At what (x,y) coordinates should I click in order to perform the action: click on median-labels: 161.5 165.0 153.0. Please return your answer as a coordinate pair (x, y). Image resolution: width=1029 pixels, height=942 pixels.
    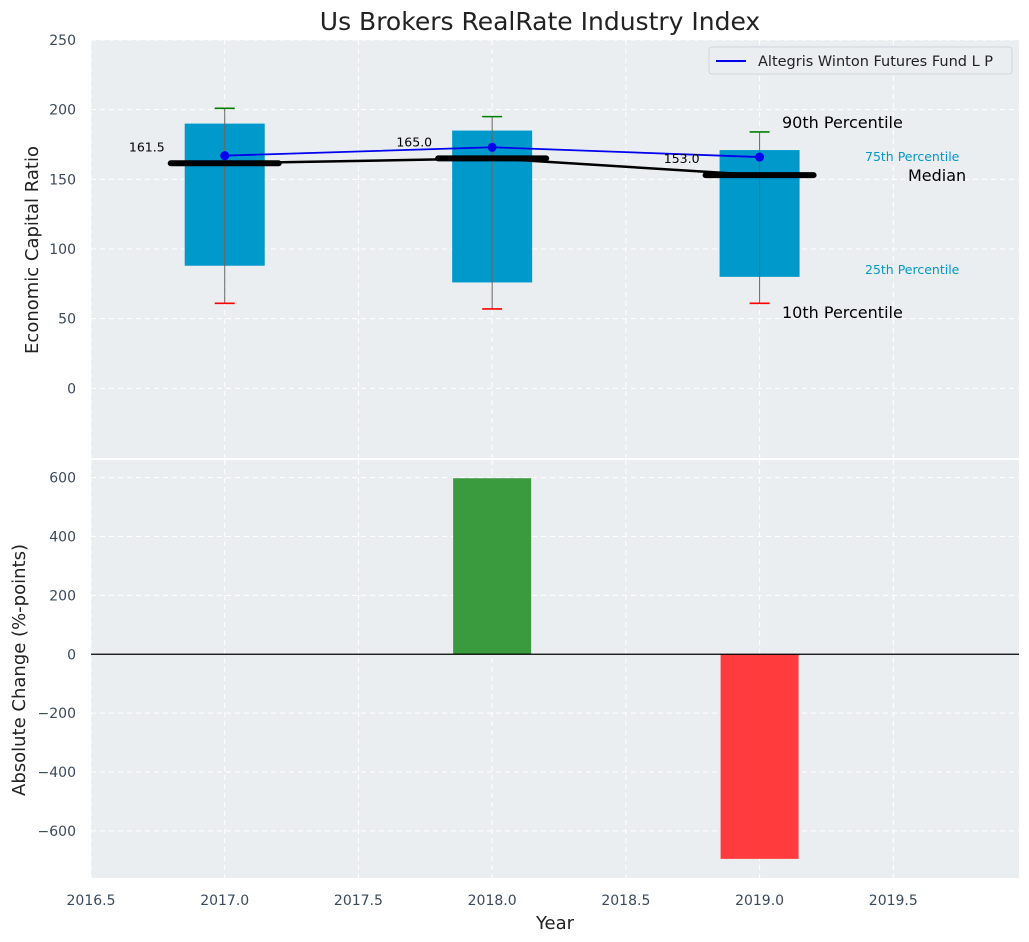
    Looking at the image, I should click on (414, 150).